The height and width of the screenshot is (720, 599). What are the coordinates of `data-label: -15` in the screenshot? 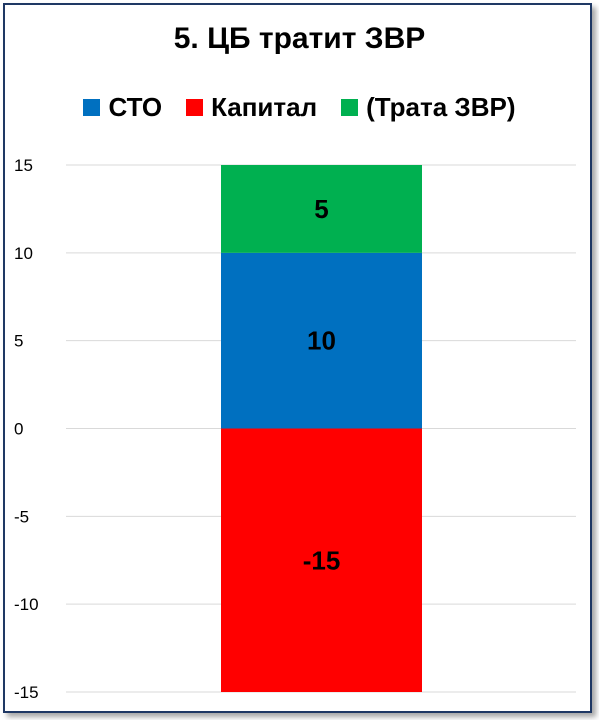 It's located at (322, 560).